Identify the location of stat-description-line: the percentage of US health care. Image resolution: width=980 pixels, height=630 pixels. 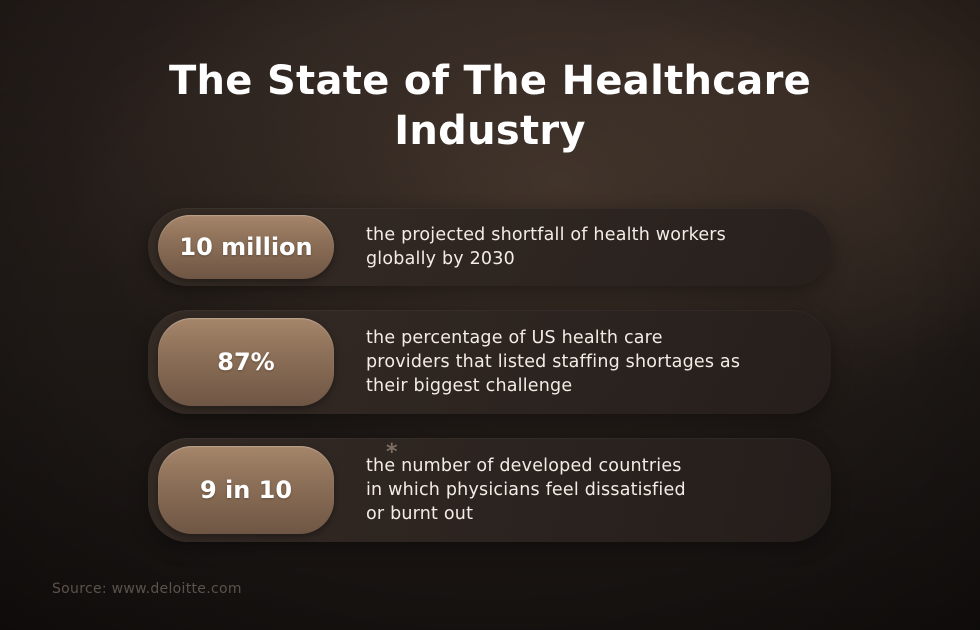
(514, 338).